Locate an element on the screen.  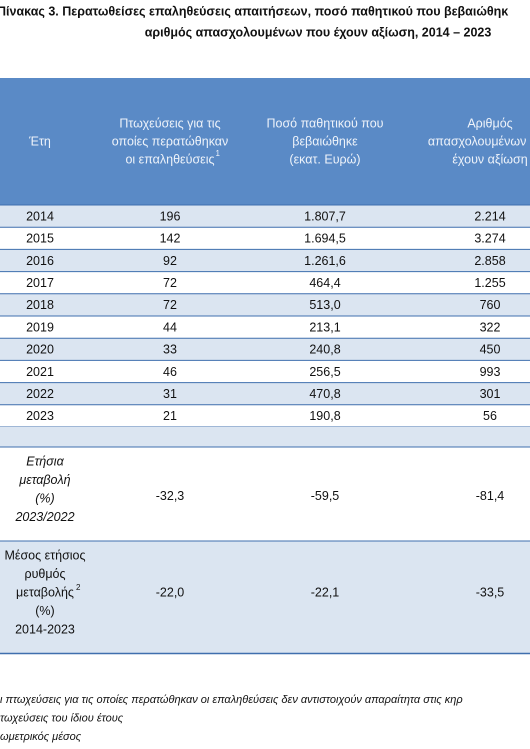
summary-value: -22,0 is located at coordinates (170, 592).